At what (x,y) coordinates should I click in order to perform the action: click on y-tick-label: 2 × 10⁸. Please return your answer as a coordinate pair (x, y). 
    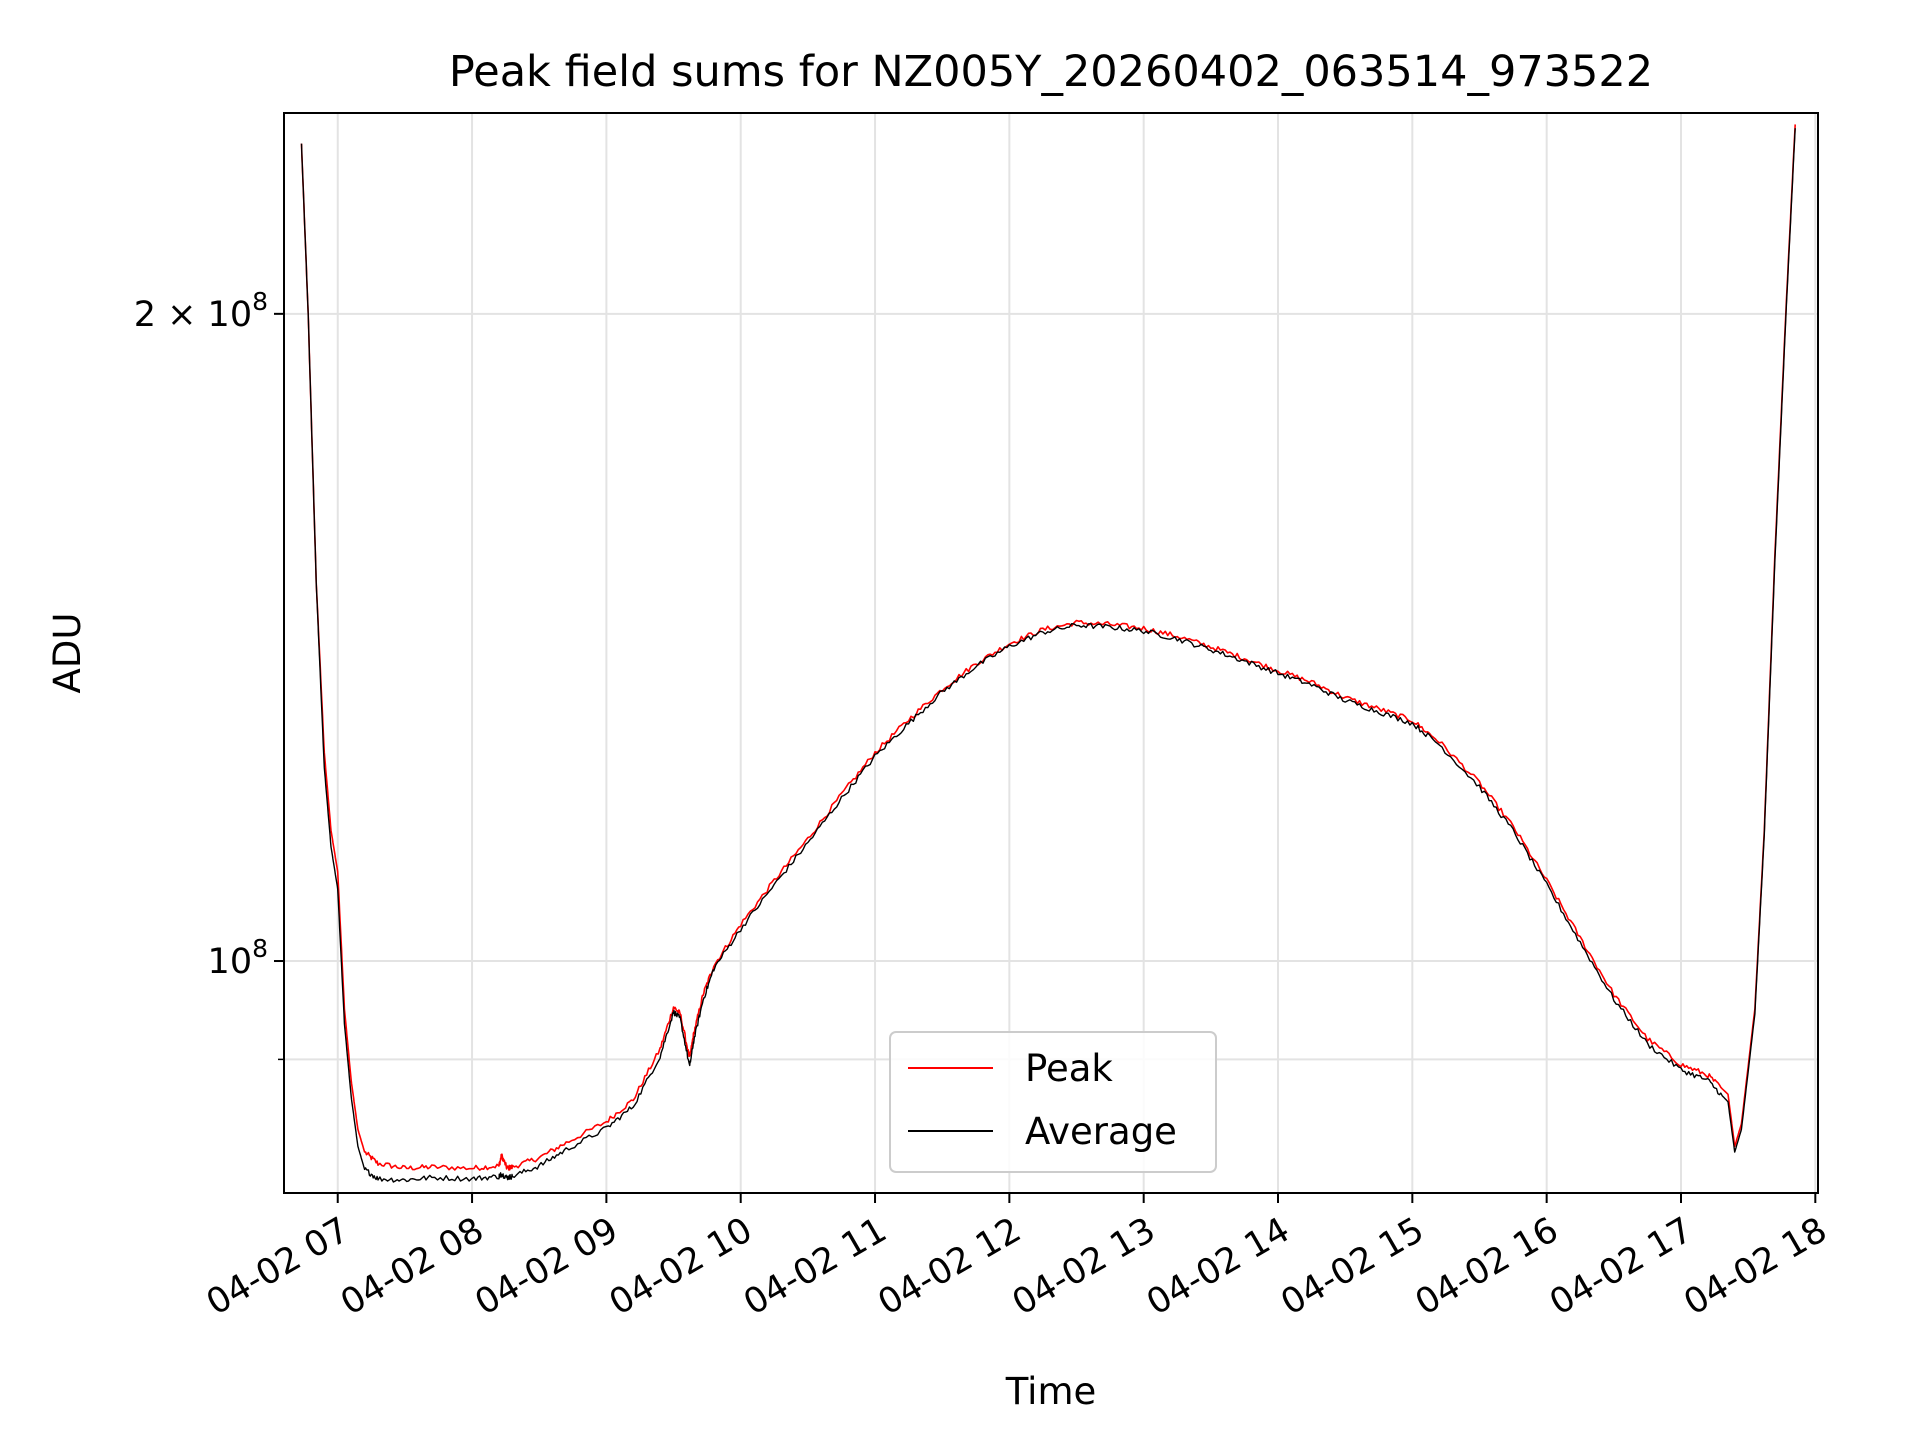
    Looking at the image, I should click on (201, 311).